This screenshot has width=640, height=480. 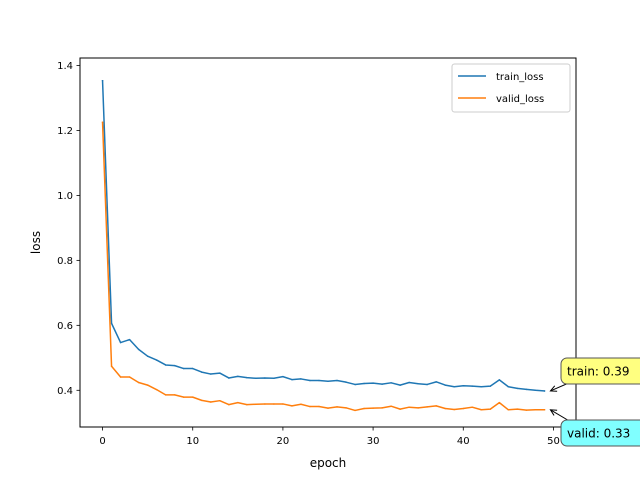 I want to click on annotation-box-train_loss, so click(x=600, y=371).